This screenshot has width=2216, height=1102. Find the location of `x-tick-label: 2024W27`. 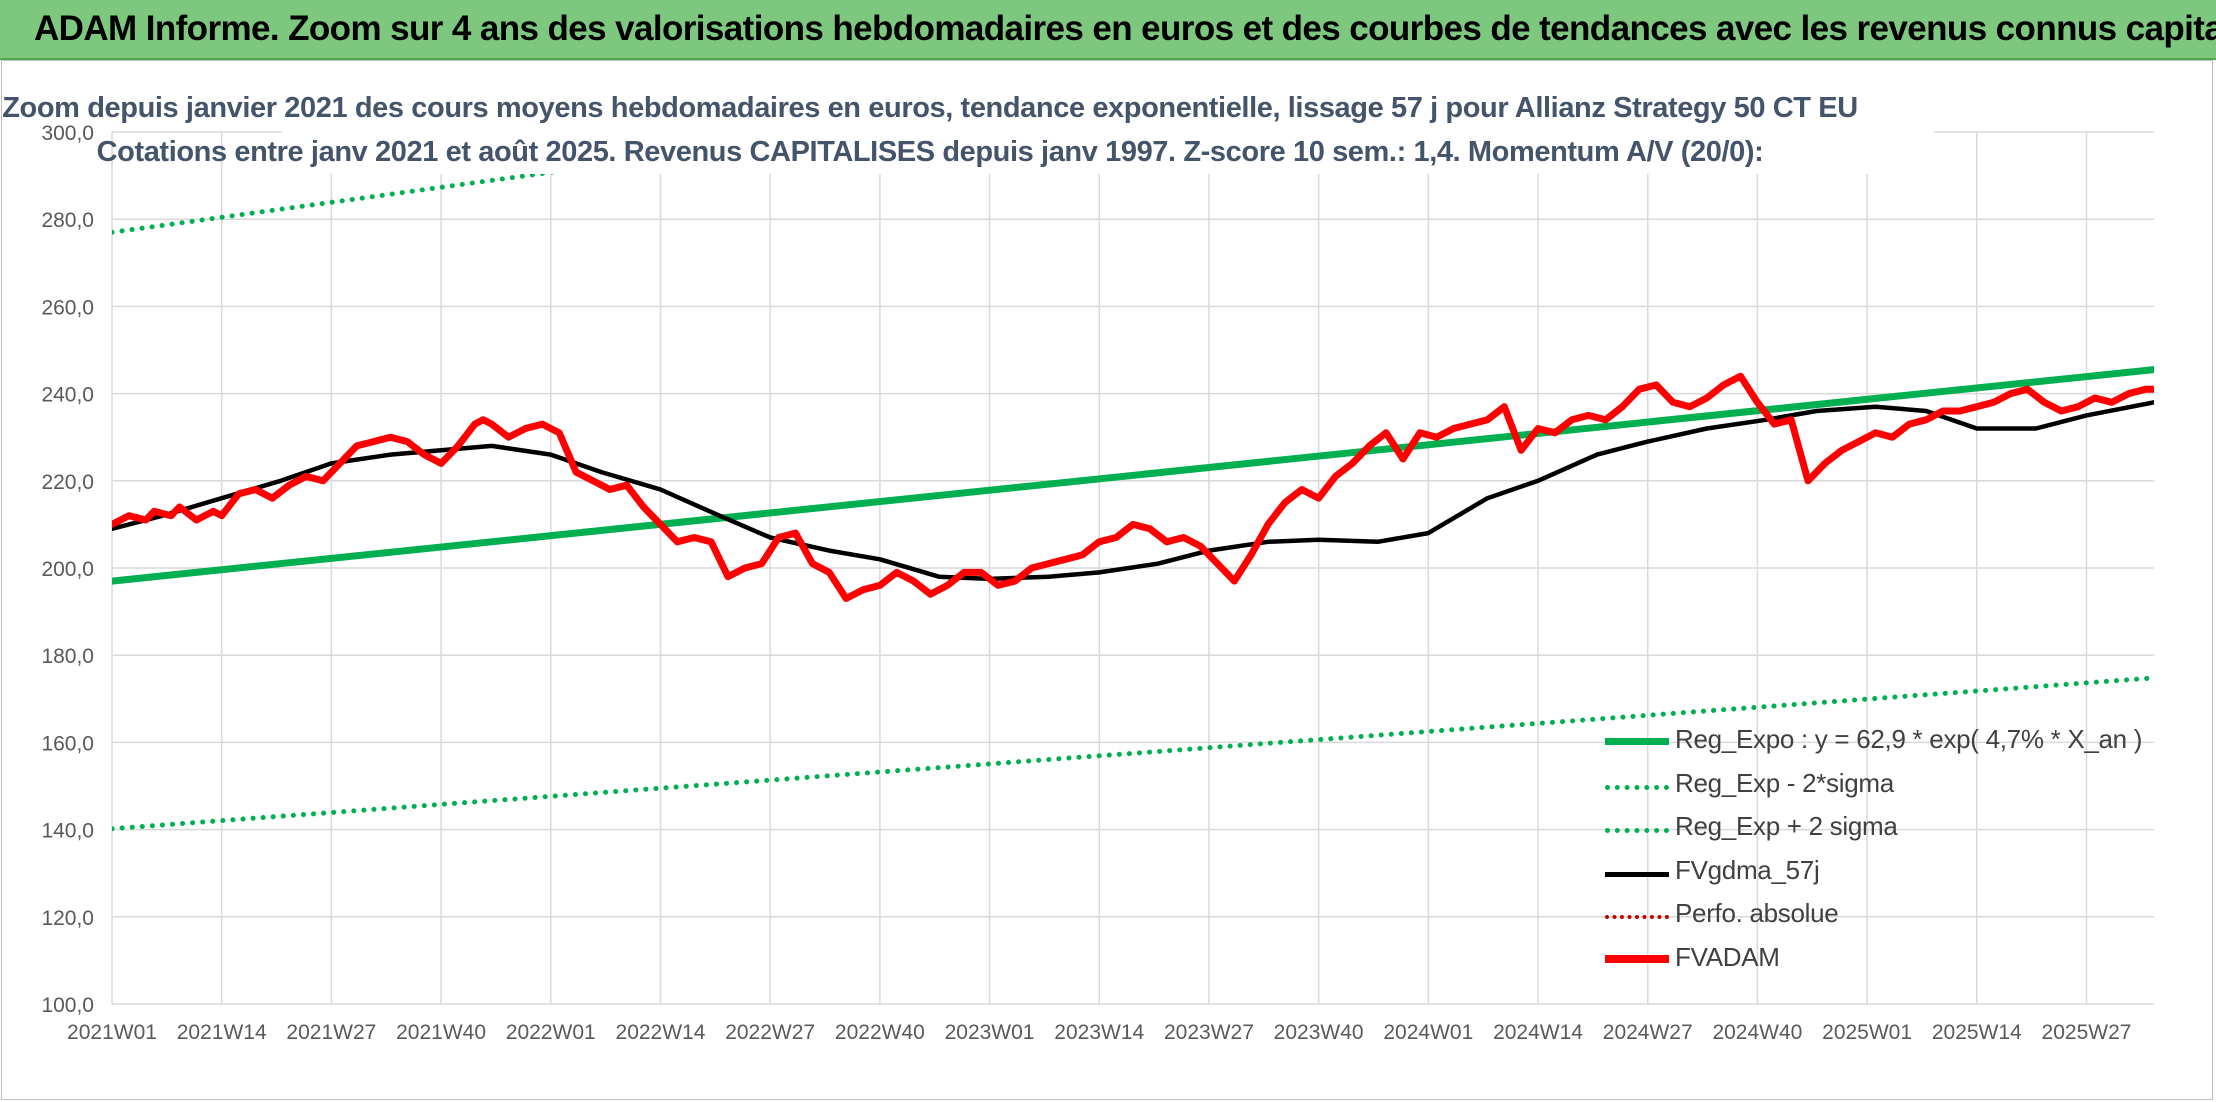

x-tick-label: 2024W27 is located at coordinates (1648, 1032).